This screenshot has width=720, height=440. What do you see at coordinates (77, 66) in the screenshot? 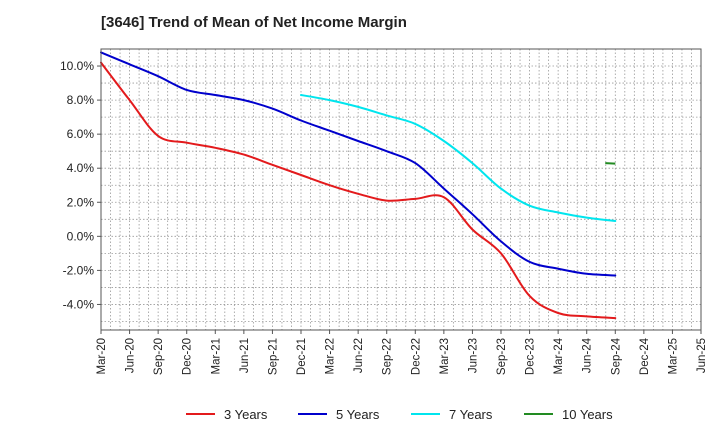
I see `y-tick-label: 10.0%` at bounding box center [77, 66].